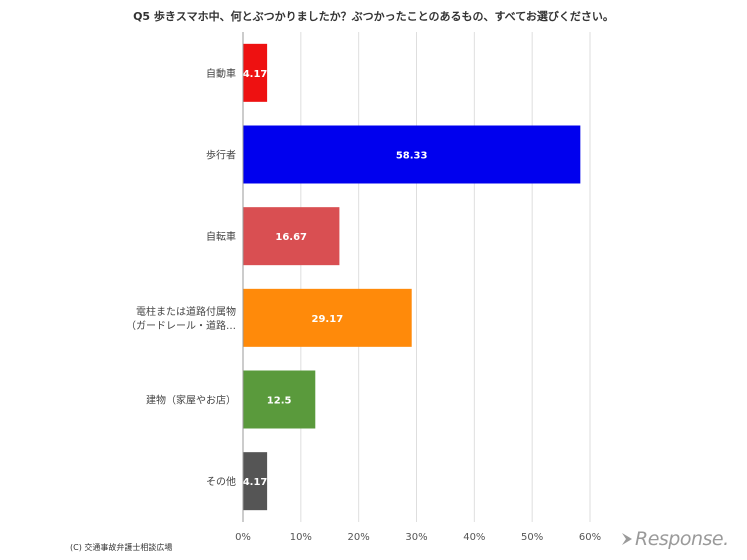 The image size is (747, 560). What do you see at coordinates (532, 537) in the screenshot?
I see `x-tick-label: 50%` at bounding box center [532, 537].